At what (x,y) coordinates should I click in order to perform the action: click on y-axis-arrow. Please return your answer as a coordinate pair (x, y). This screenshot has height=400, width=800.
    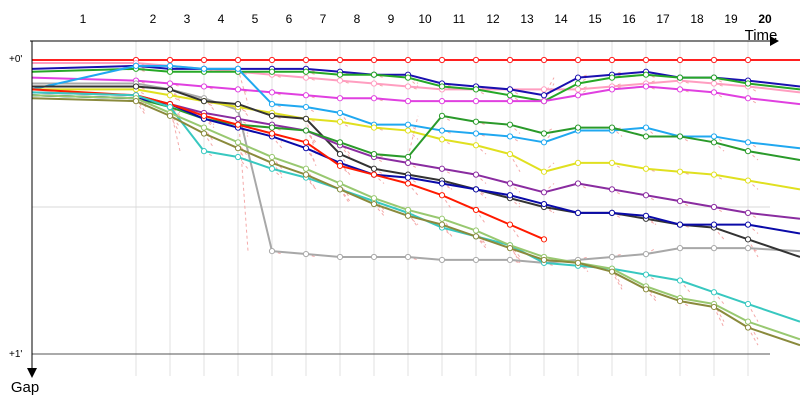
    Looking at the image, I should click on (32, 373).